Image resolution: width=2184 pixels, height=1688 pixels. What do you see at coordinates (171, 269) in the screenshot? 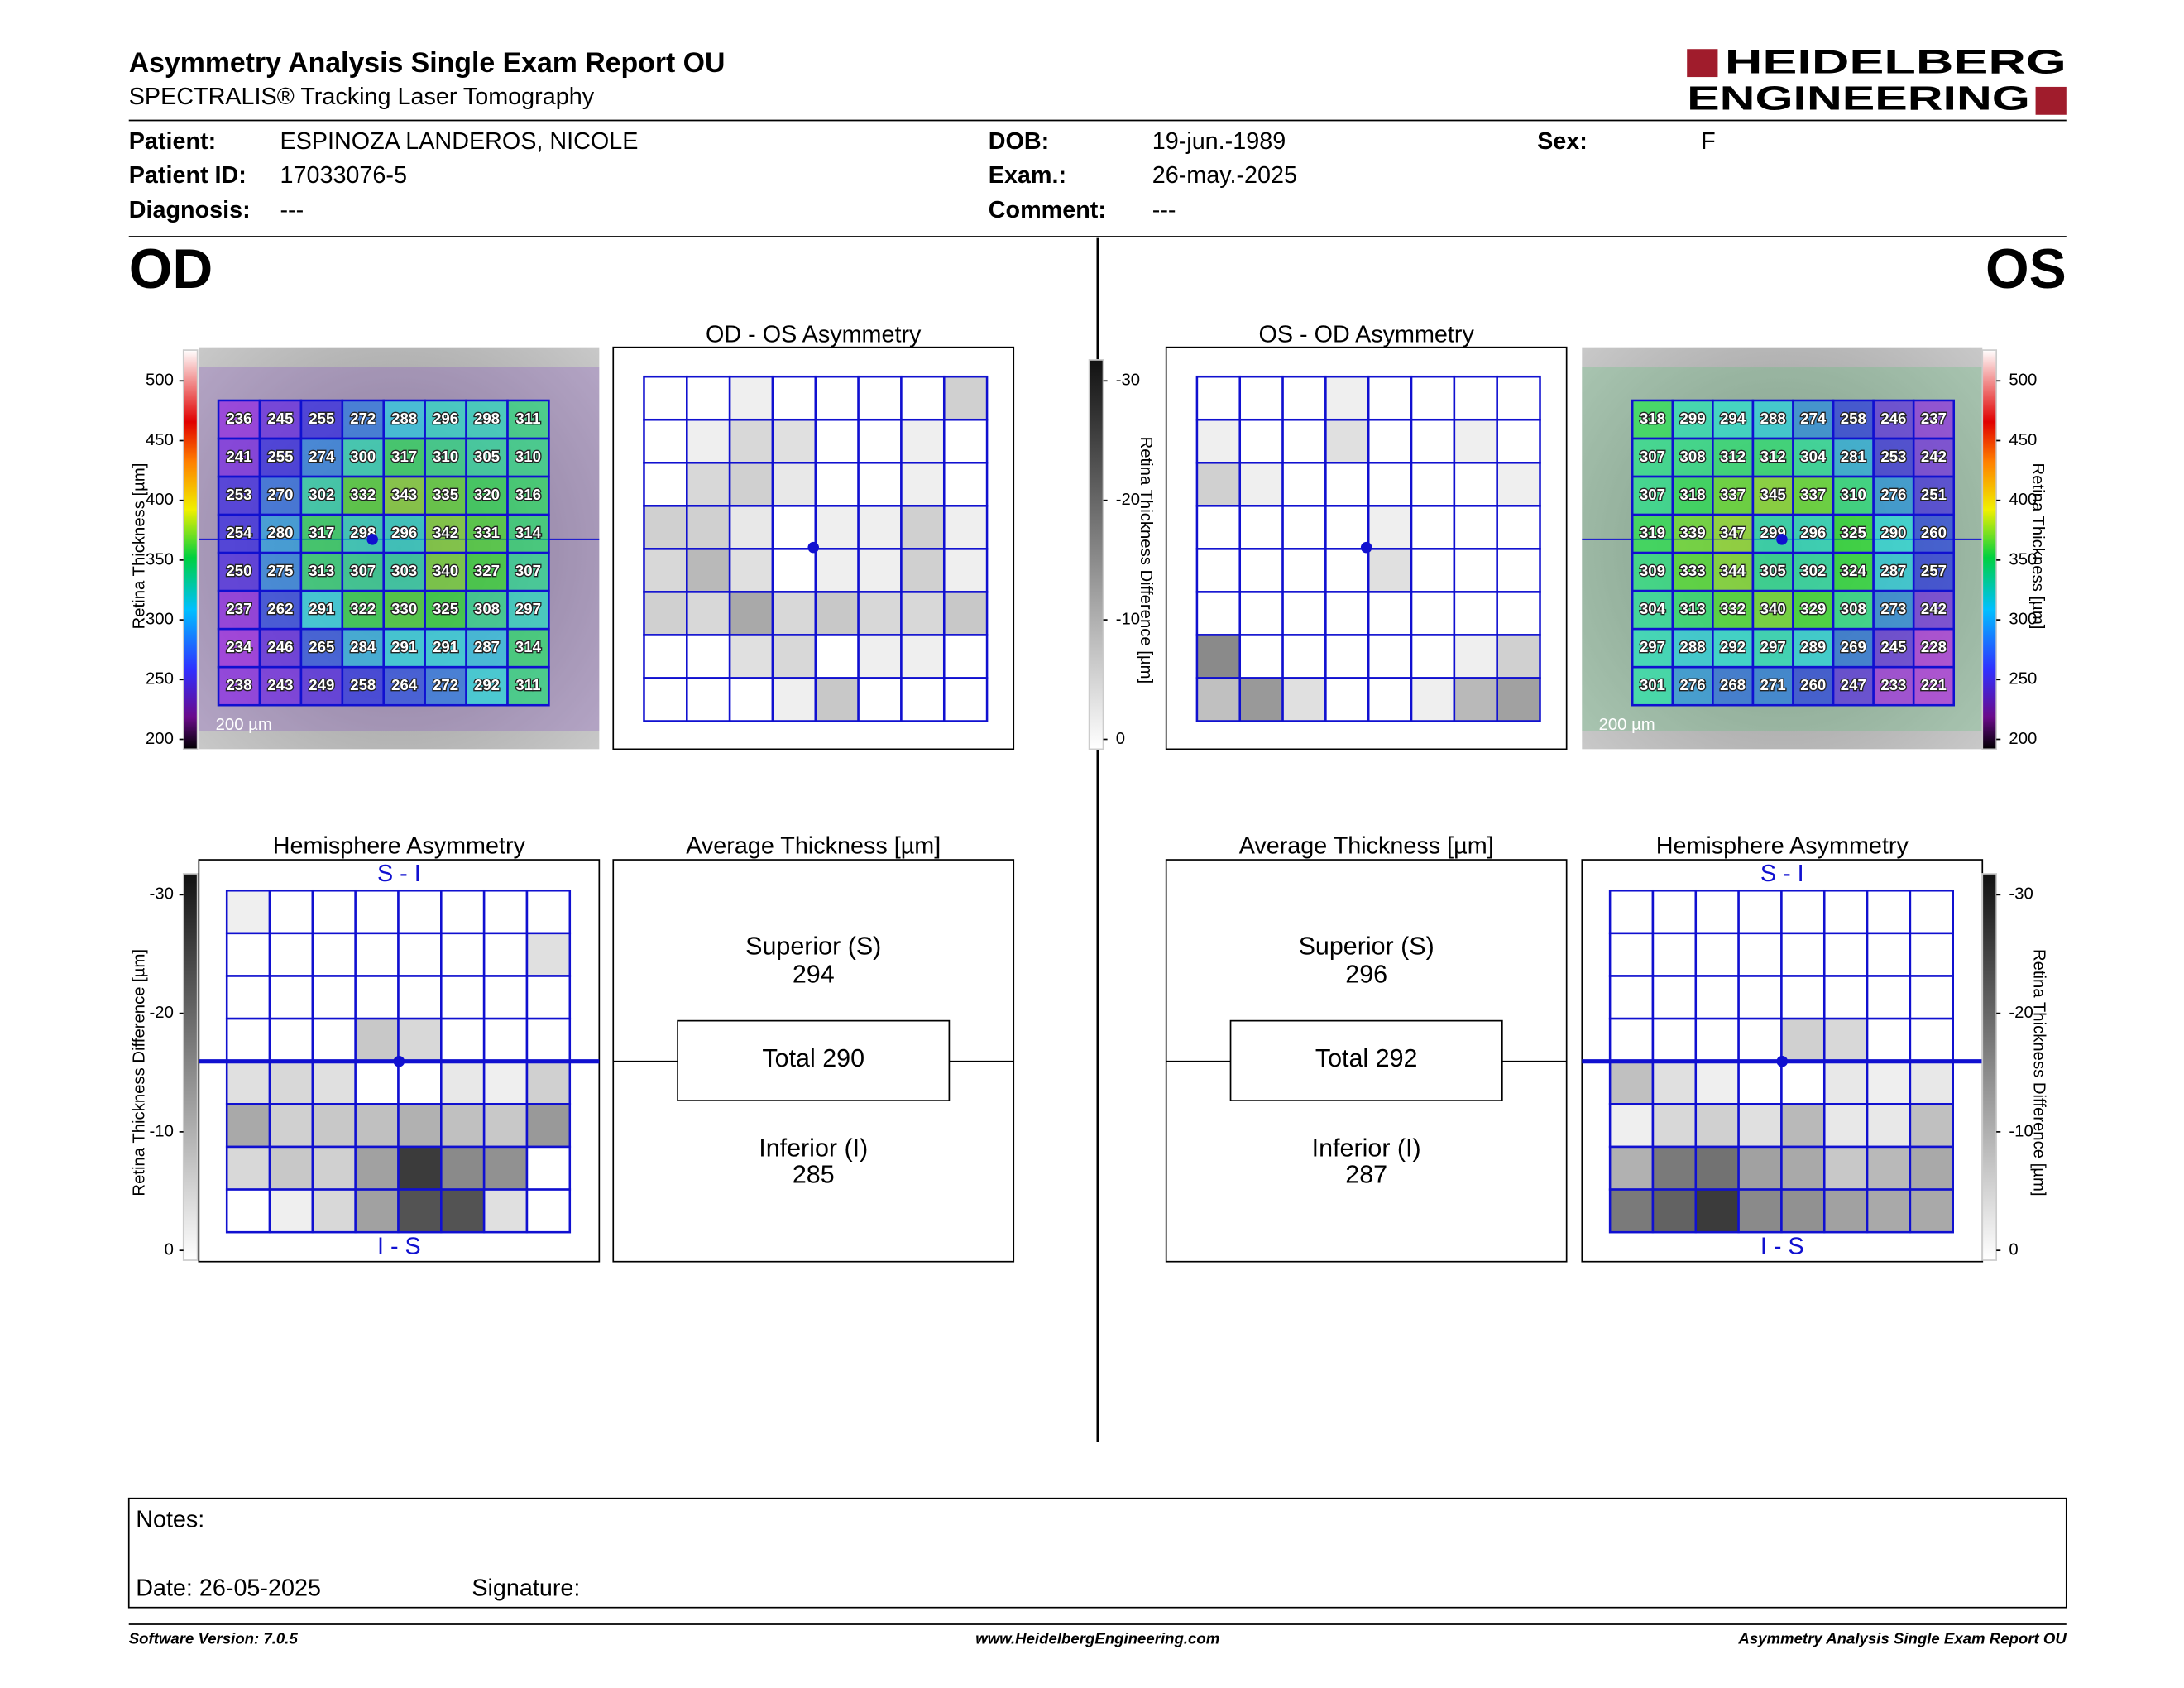
I see `eye-label: OD` at bounding box center [171, 269].